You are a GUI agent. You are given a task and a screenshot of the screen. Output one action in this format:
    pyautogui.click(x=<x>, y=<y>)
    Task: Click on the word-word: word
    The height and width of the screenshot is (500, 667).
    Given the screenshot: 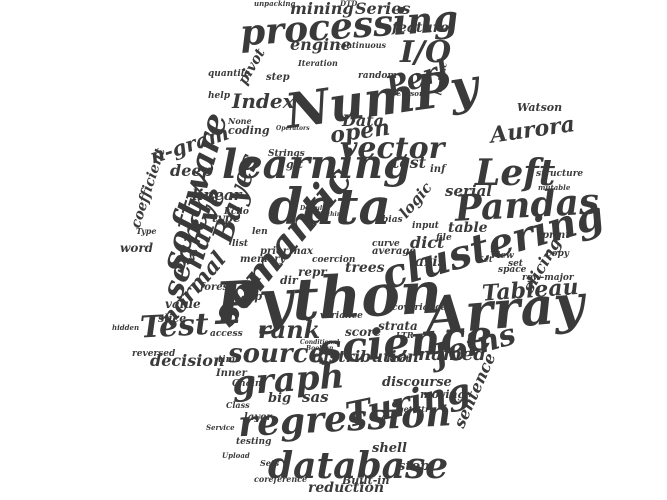 What is the action you would take?
    pyautogui.click(x=137, y=248)
    